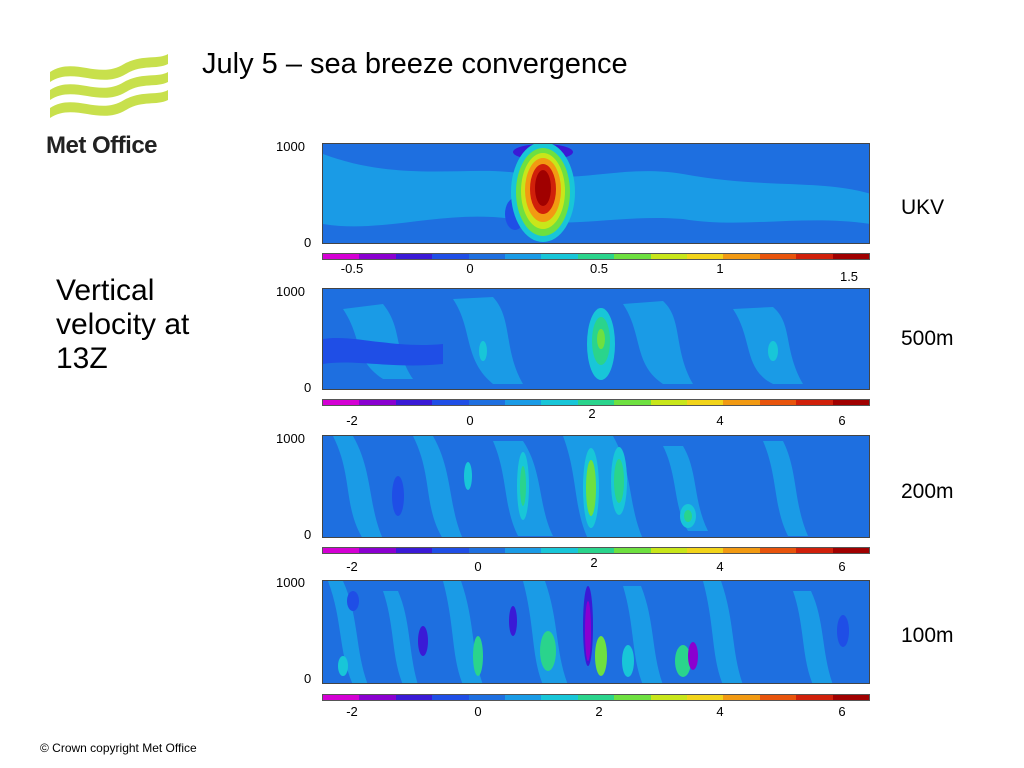 This screenshot has height=768, width=1024. I want to click on contour-plot-200m, so click(596, 486).